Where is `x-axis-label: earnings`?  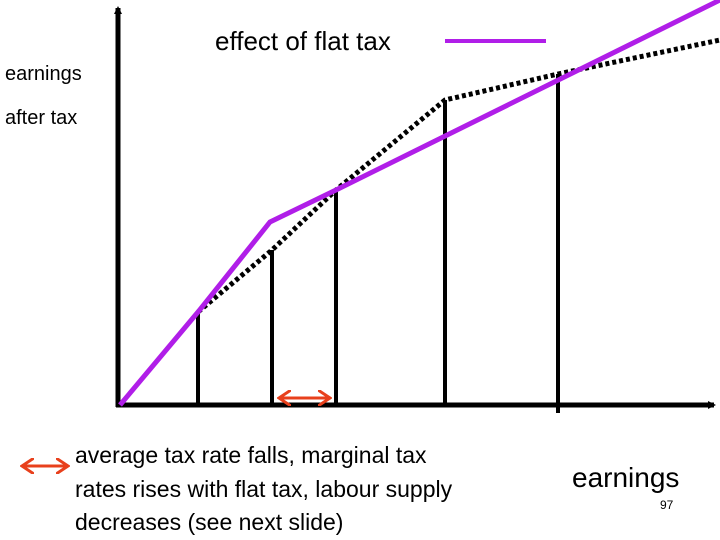
x-axis-label: earnings is located at coordinates (625, 477).